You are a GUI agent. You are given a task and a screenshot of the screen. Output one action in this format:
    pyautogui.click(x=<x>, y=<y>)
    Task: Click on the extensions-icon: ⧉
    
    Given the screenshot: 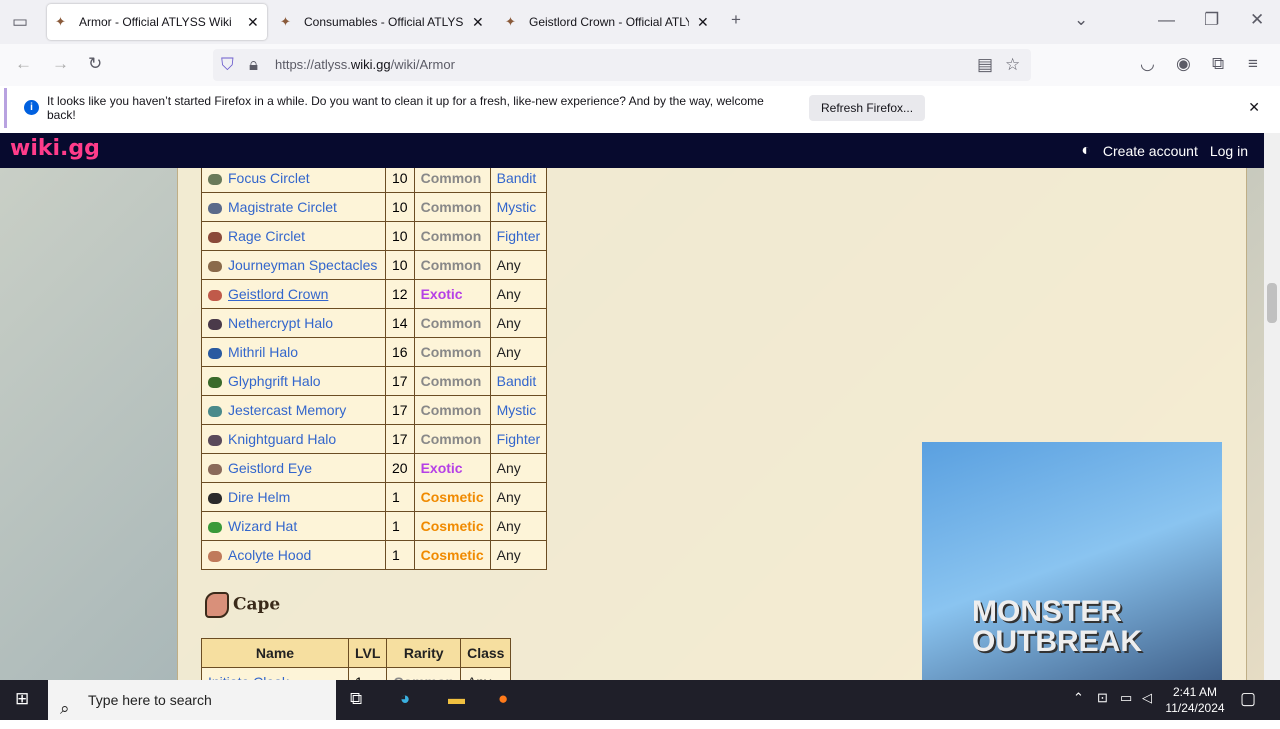 What is the action you would take?
    pyautogui.click(x=1218, y=63)
    